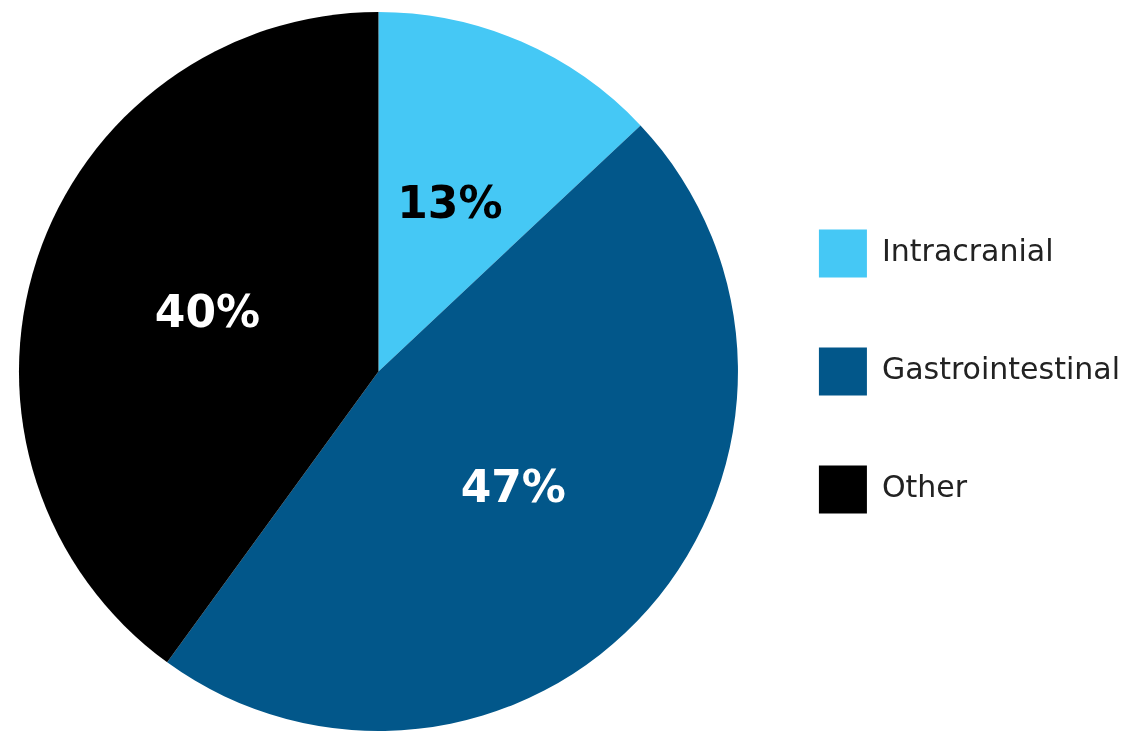  I want to click on data-label: 47%, so click(513, 486).